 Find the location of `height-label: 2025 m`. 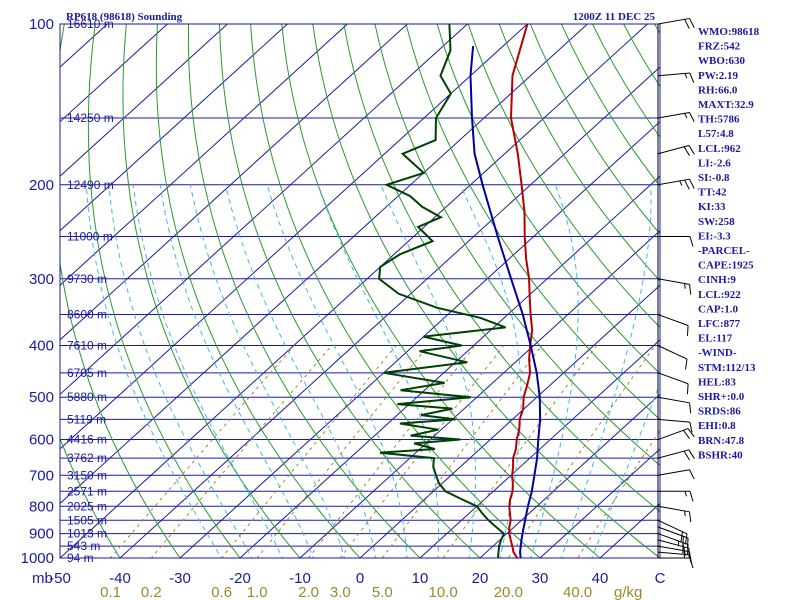

height-label: 2025 m is located at coordinates (87, 506).